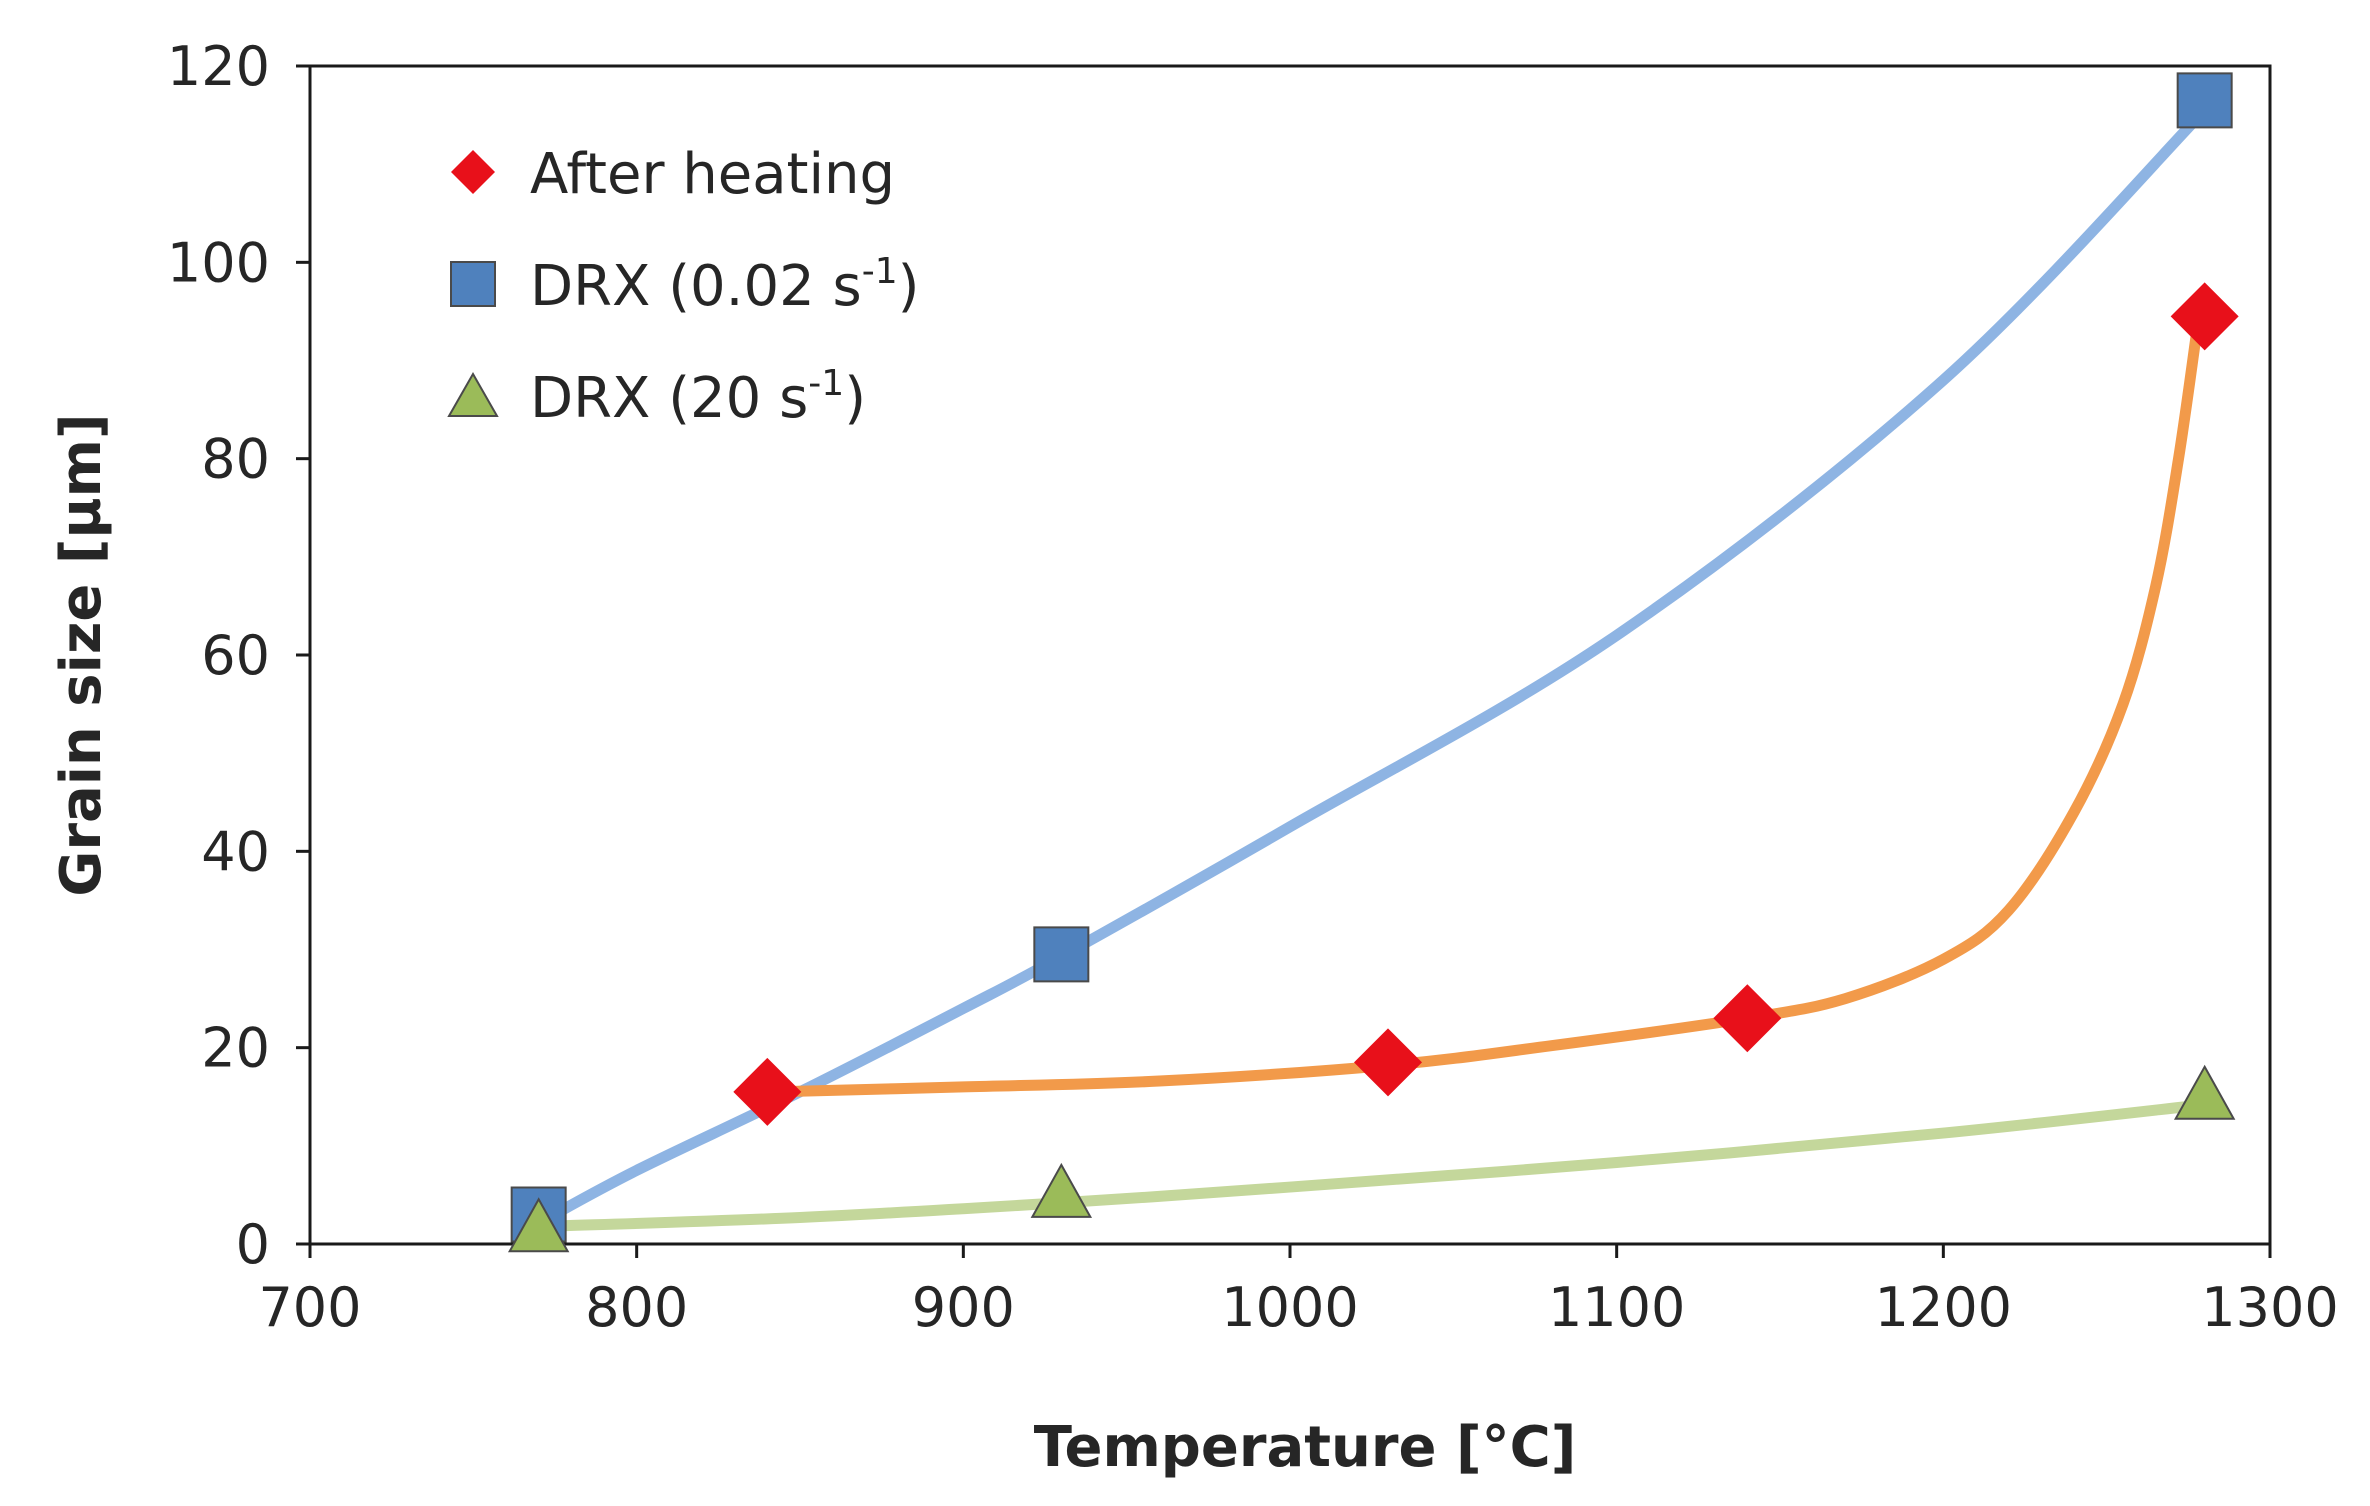 This screenshot has width=2370, height=1506. What do you see at coordinates (235, 655) in the screenshot?
I see `y-tick-label: 60` at bounding box center [235, 655].